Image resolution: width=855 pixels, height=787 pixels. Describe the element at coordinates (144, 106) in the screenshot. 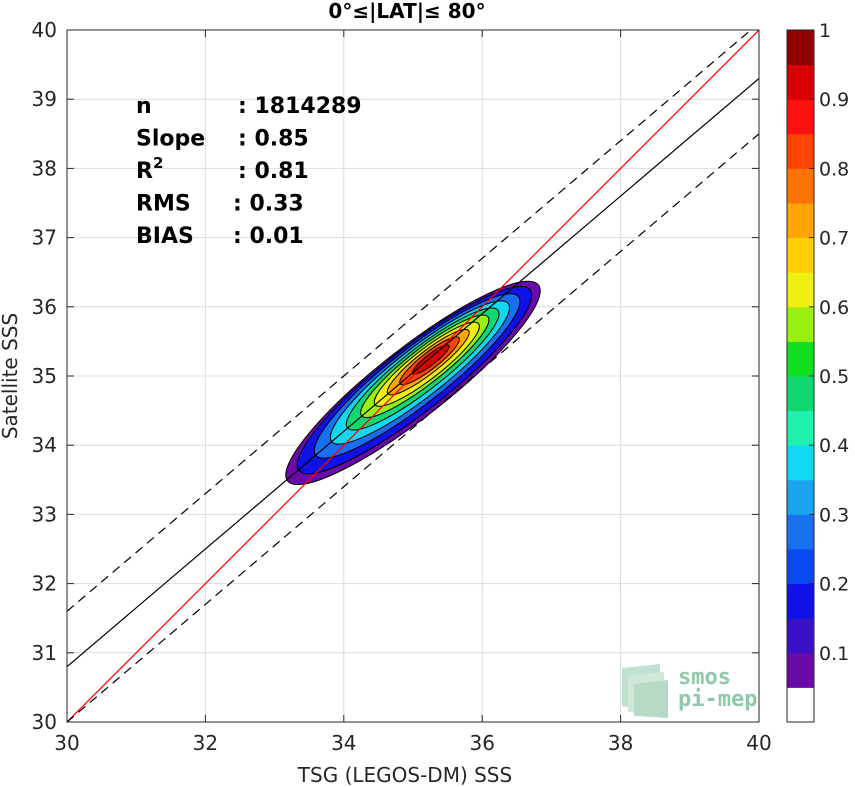

I see `stat-label: n` at that location.